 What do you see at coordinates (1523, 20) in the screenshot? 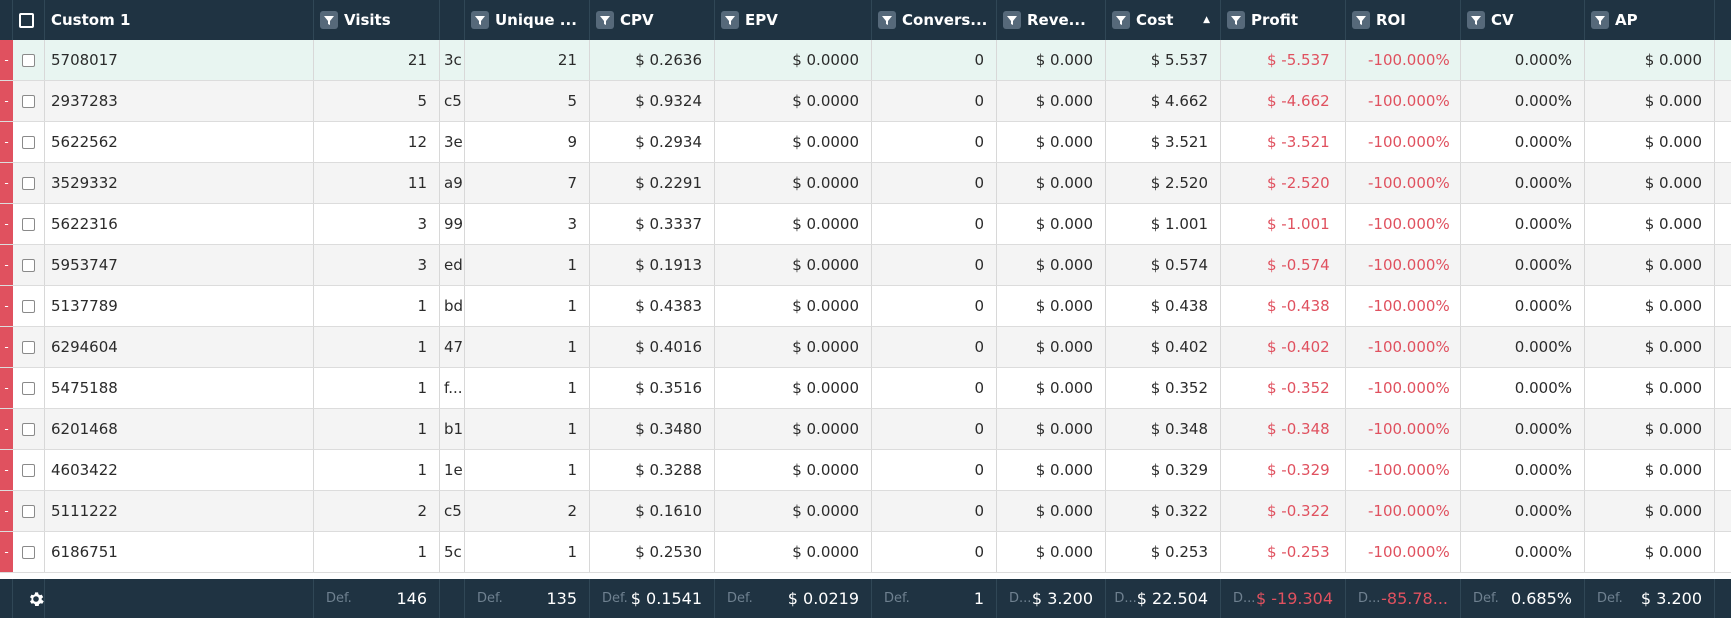
I see `column-header-cv: CV` at bounding box center [1523, 20].